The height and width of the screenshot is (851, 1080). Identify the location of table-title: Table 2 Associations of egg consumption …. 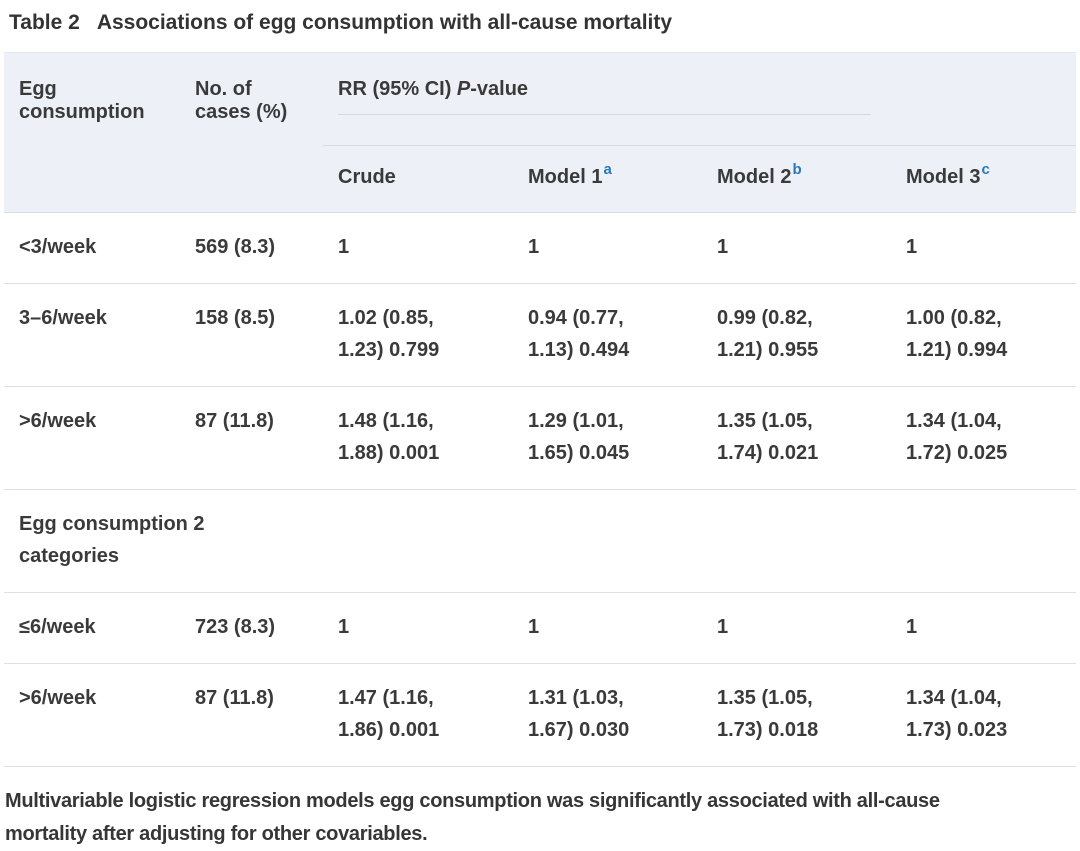
(540, 17).